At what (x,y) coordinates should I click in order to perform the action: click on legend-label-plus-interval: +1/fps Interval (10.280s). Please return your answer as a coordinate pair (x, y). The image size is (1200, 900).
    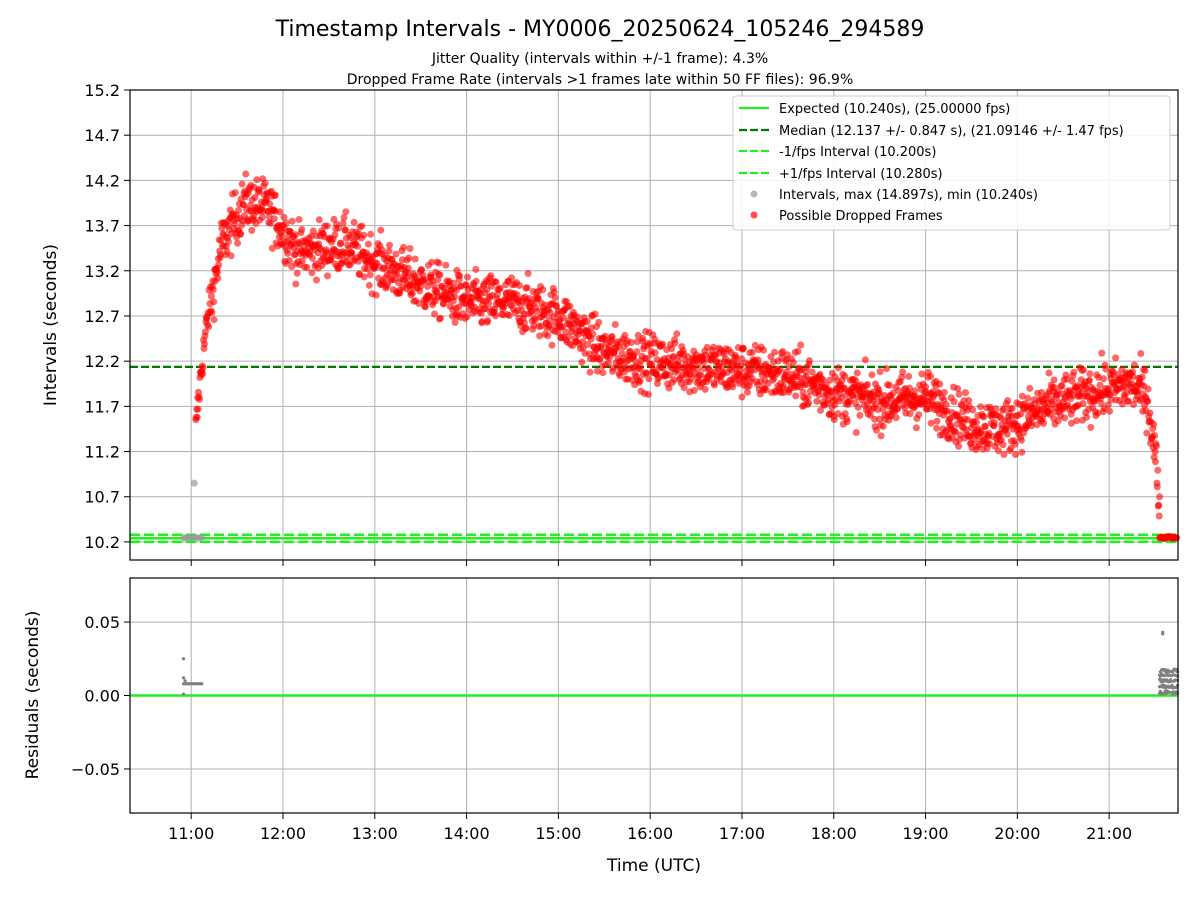
    Looking at the image, I should click on (861, 174).